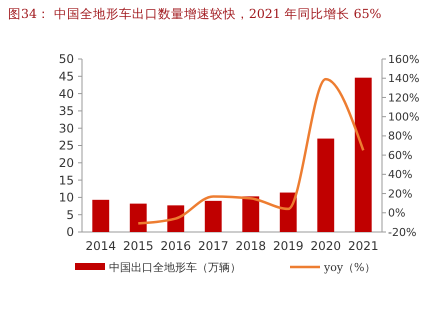 The width and height of the screenshot is (445, 322). What do you see at coordinates (400, 155) in the screenshot?
I see `y2-tick-label: 60%` at bounding box center [400, 155].